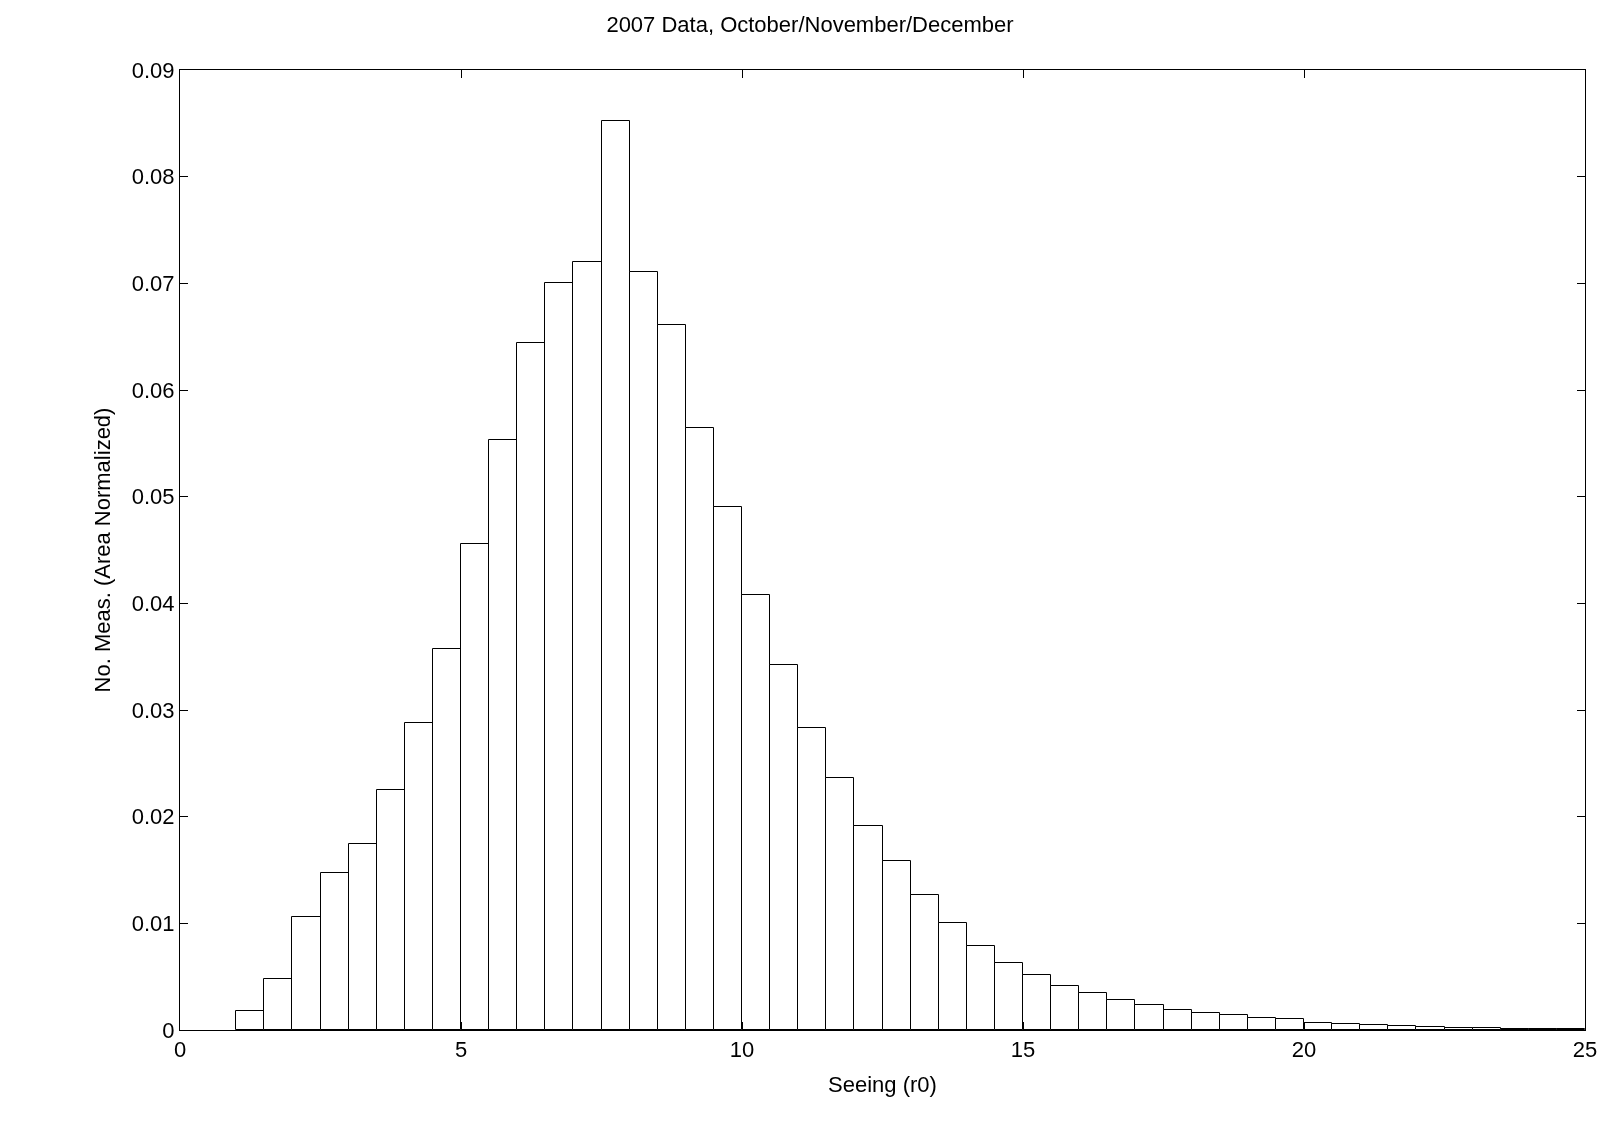  I want to click on x-tick-label: 10, so click(742, 1050).